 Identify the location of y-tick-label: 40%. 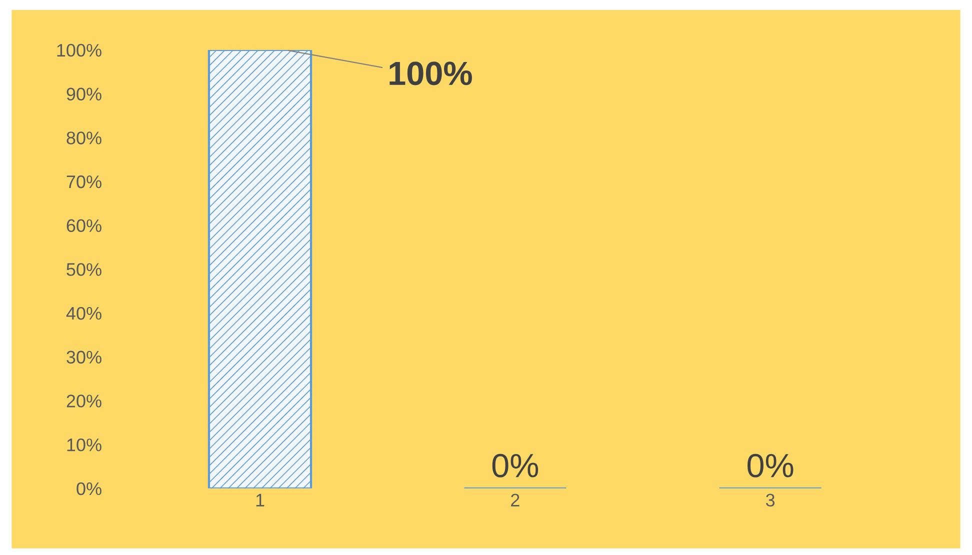
(84, 313).